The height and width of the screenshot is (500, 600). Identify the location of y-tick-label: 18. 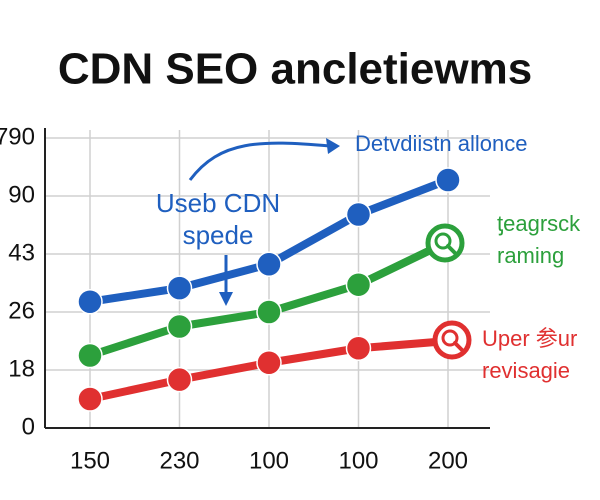
(21, 368).